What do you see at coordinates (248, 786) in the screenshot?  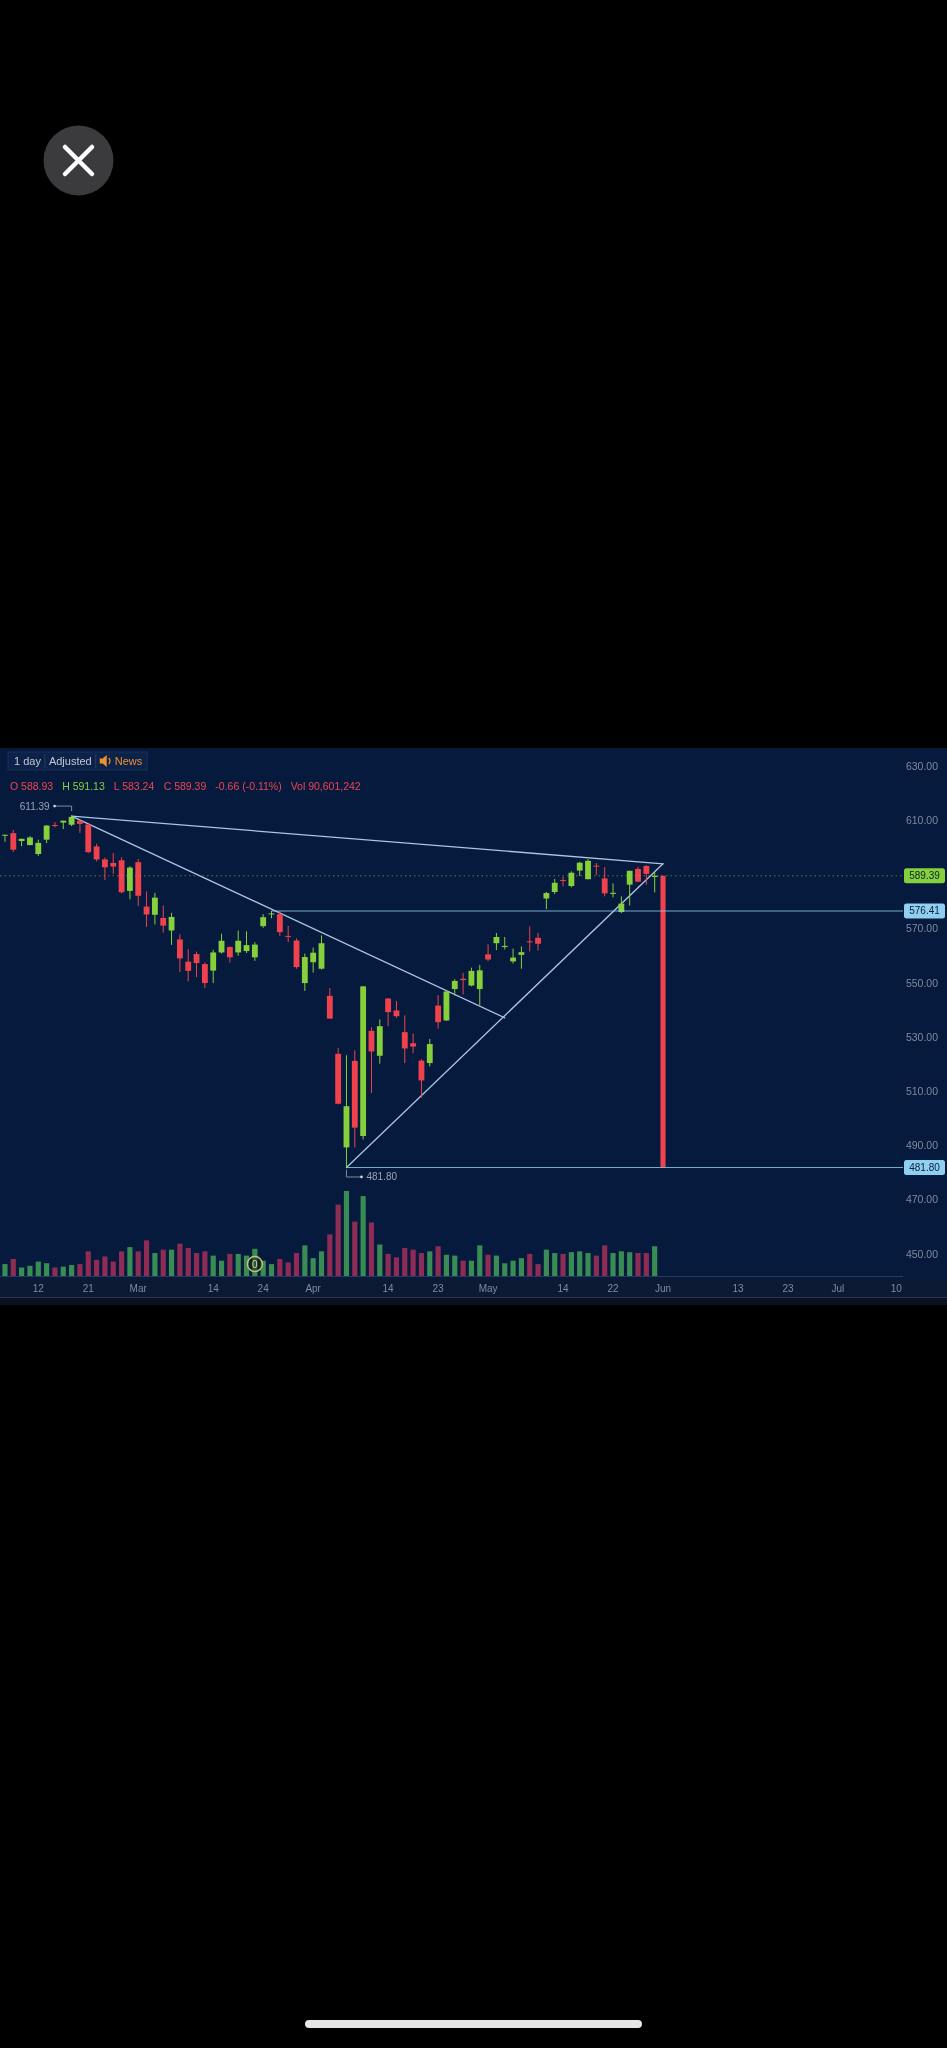 I see `annotation: -0.66 (-0.11%)` at bounding box center [248, 786].